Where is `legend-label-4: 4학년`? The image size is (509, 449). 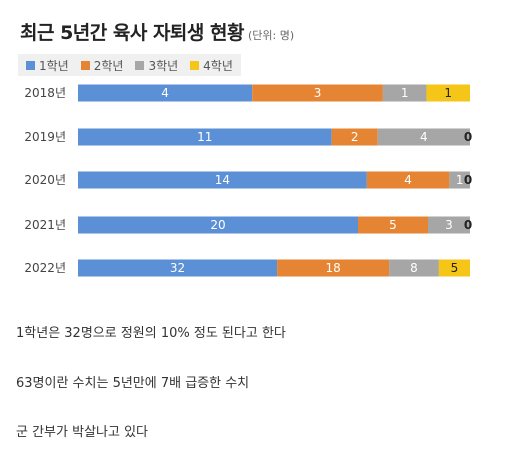 legend-label-4: 4학년 is located at coordinates (218, 65).